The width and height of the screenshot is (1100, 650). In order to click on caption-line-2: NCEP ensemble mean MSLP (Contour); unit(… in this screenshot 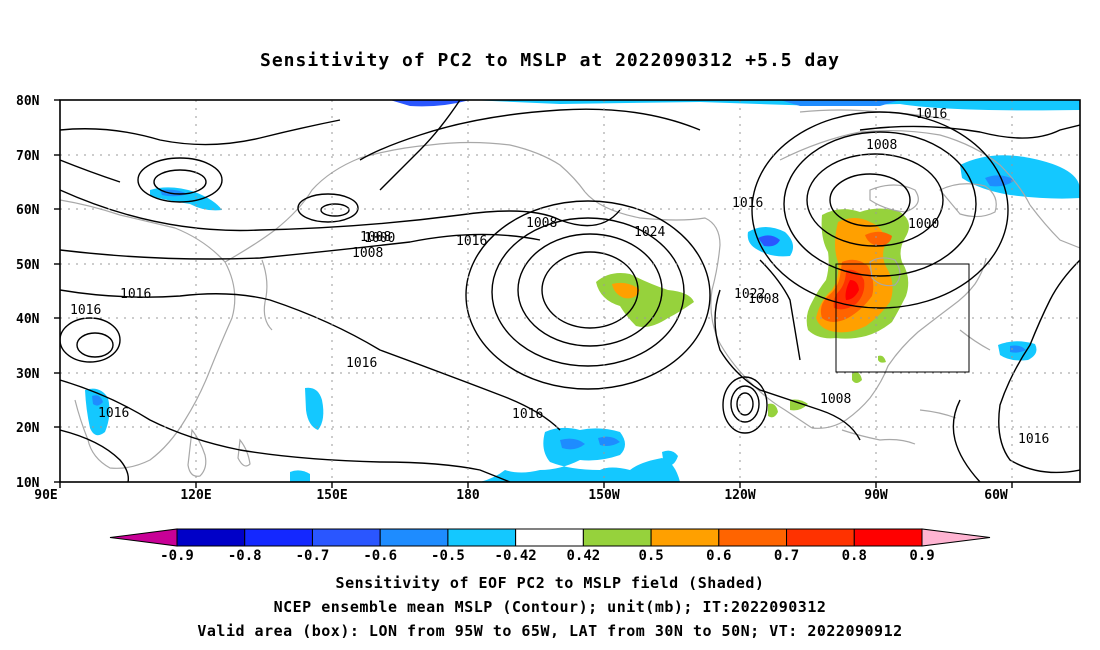, I will do `click(550, 607)`.